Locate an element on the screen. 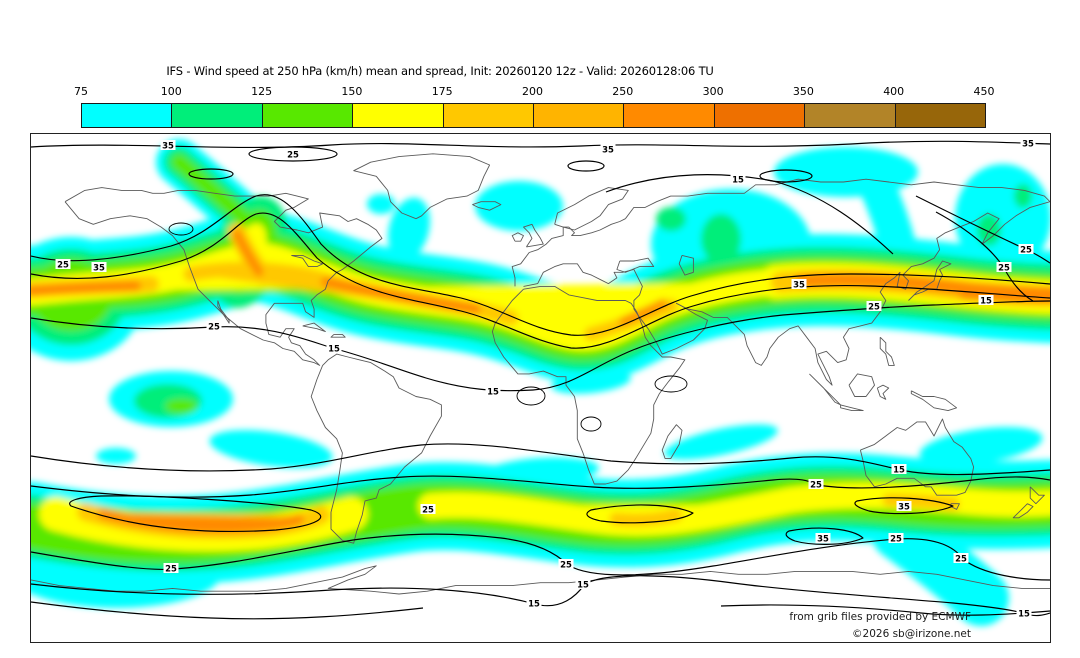  colorbar is located at coordinates (533, 115).